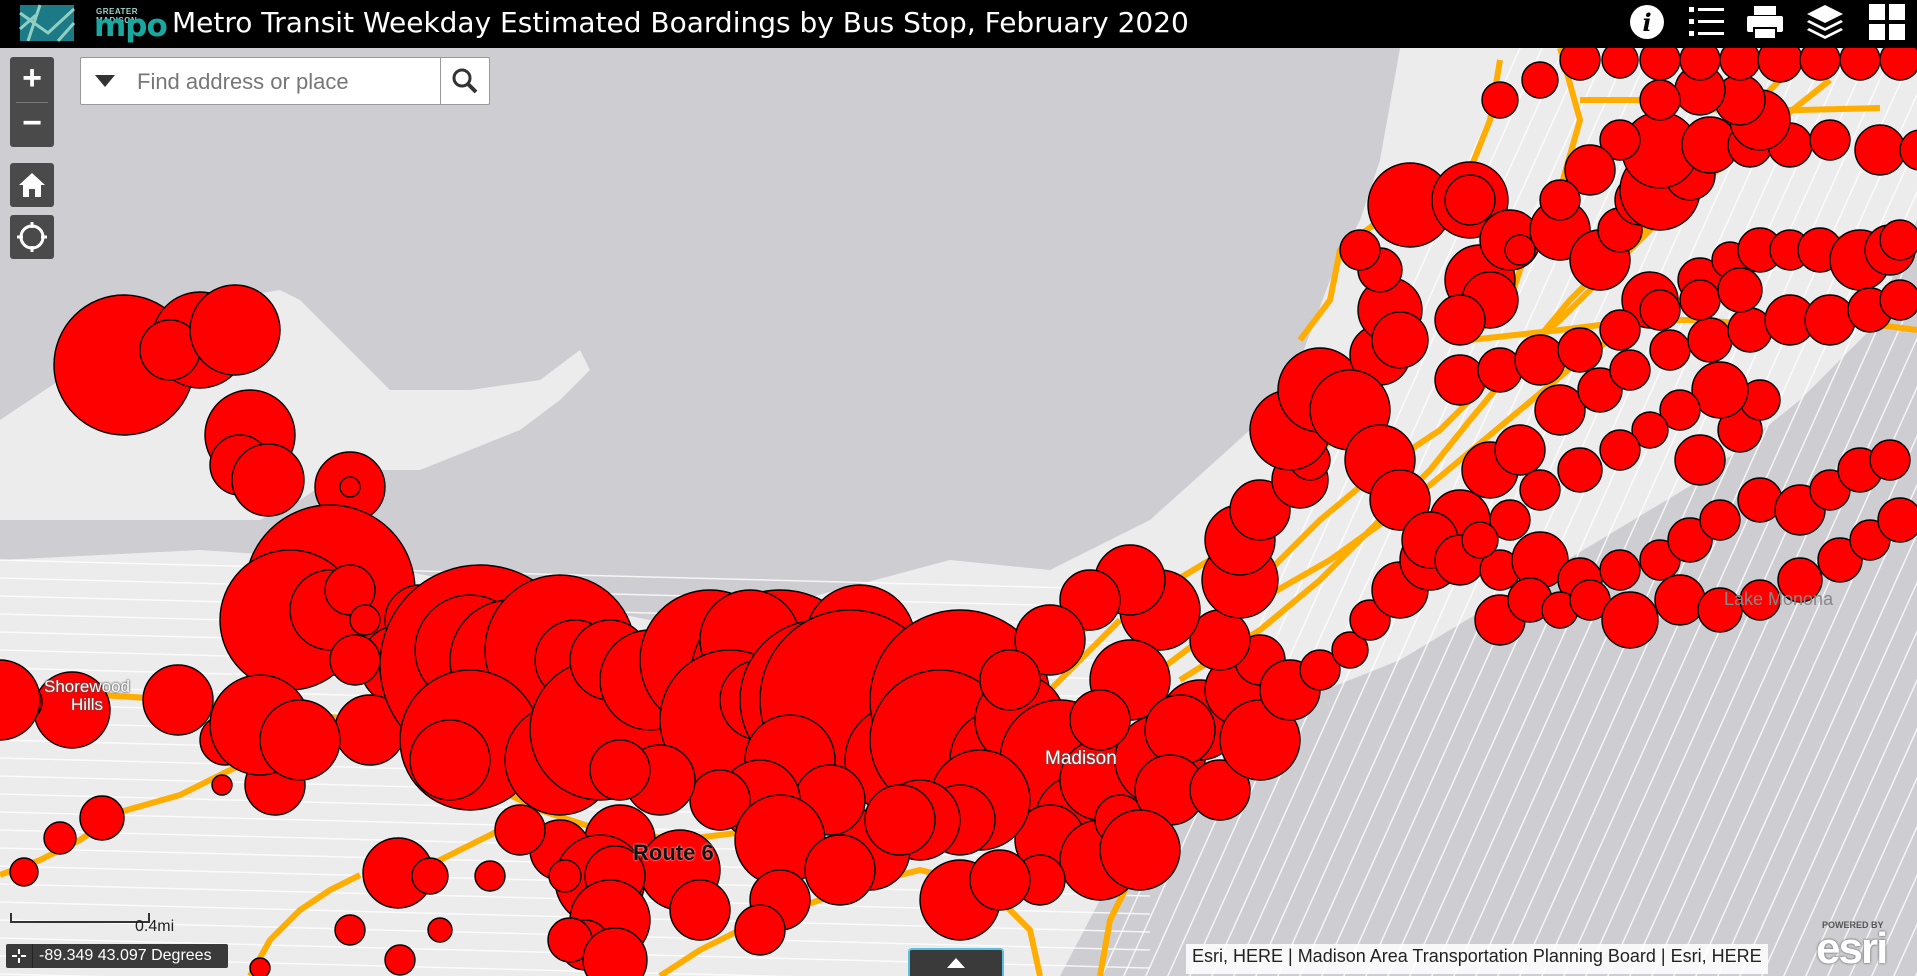 The width and height of the screenshot is (1917, 976). Describe the element at coordinates (956, 962) in the screenshot. I see `attribute-table-toggle` at that location.